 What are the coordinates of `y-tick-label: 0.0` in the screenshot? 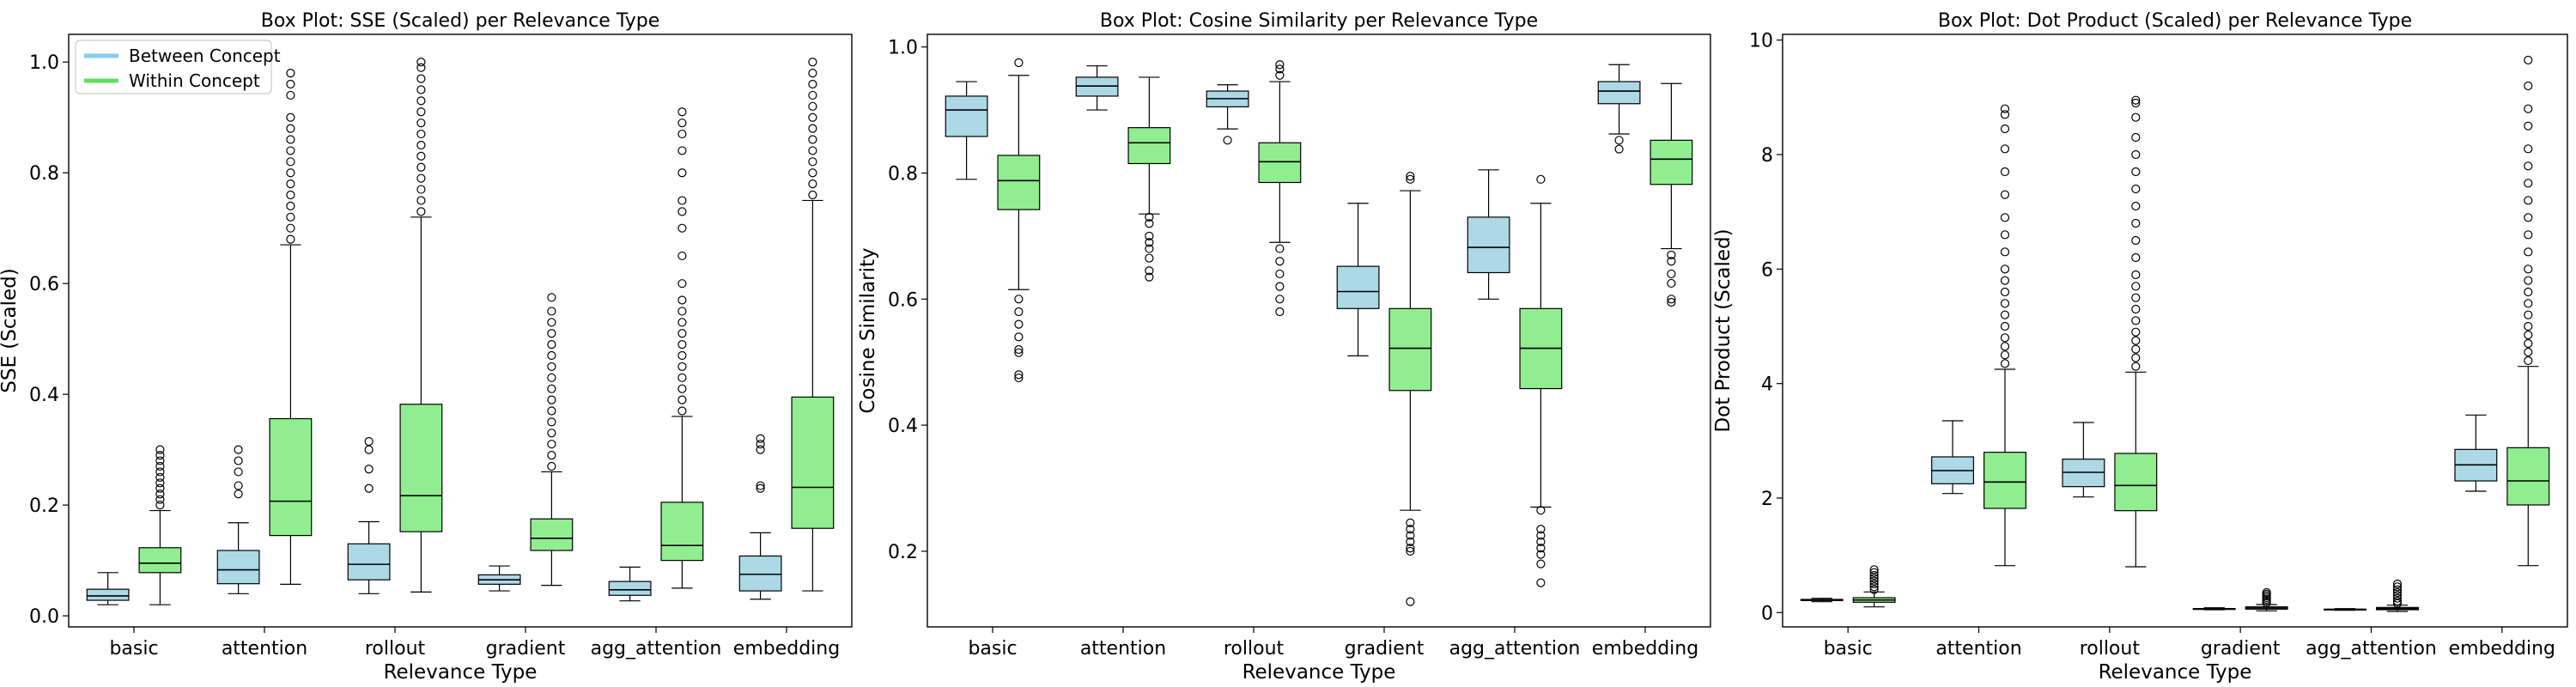 It's located at (44, 617).